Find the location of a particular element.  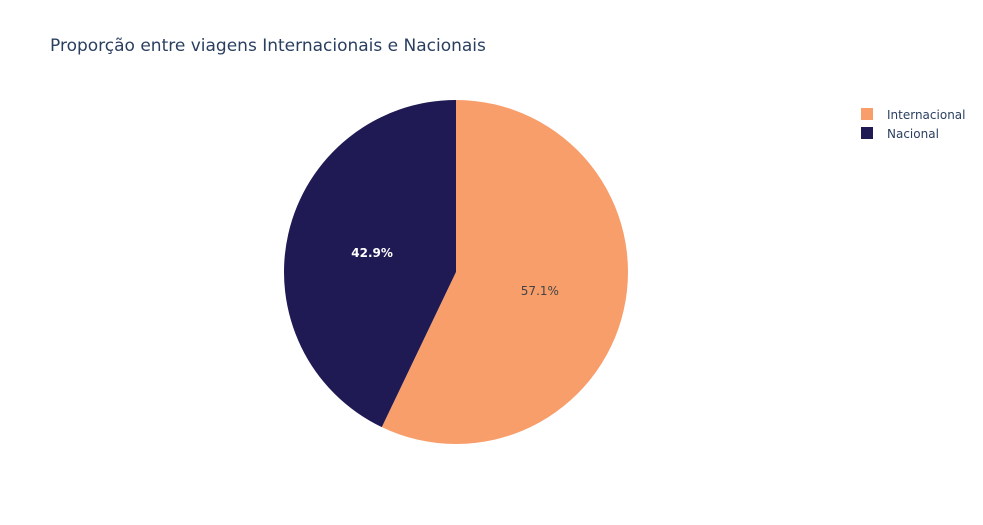

legend-swatch-nacional is located at coordinates (867, 133).